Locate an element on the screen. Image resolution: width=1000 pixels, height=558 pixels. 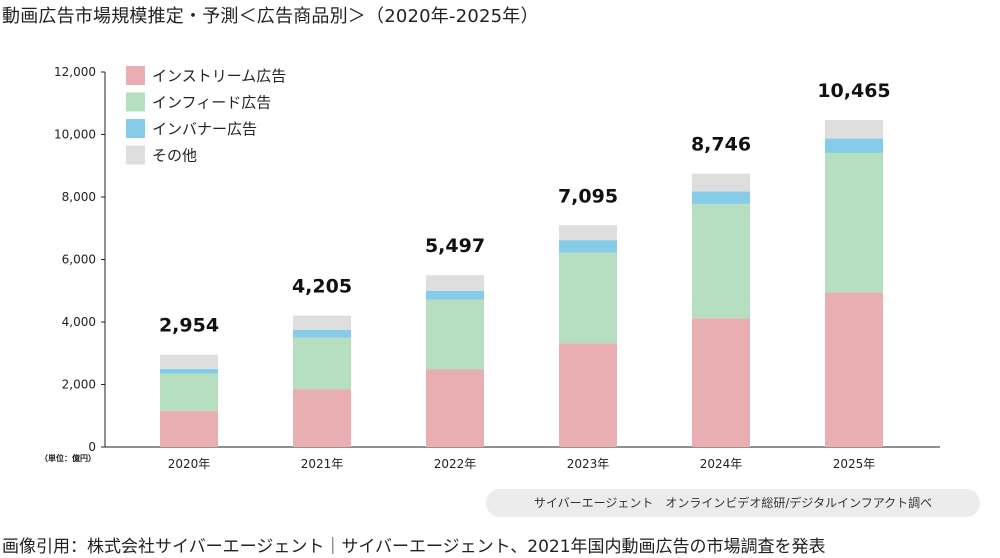
y-tick-label: 2,000 is located at coordinates (79, 385).